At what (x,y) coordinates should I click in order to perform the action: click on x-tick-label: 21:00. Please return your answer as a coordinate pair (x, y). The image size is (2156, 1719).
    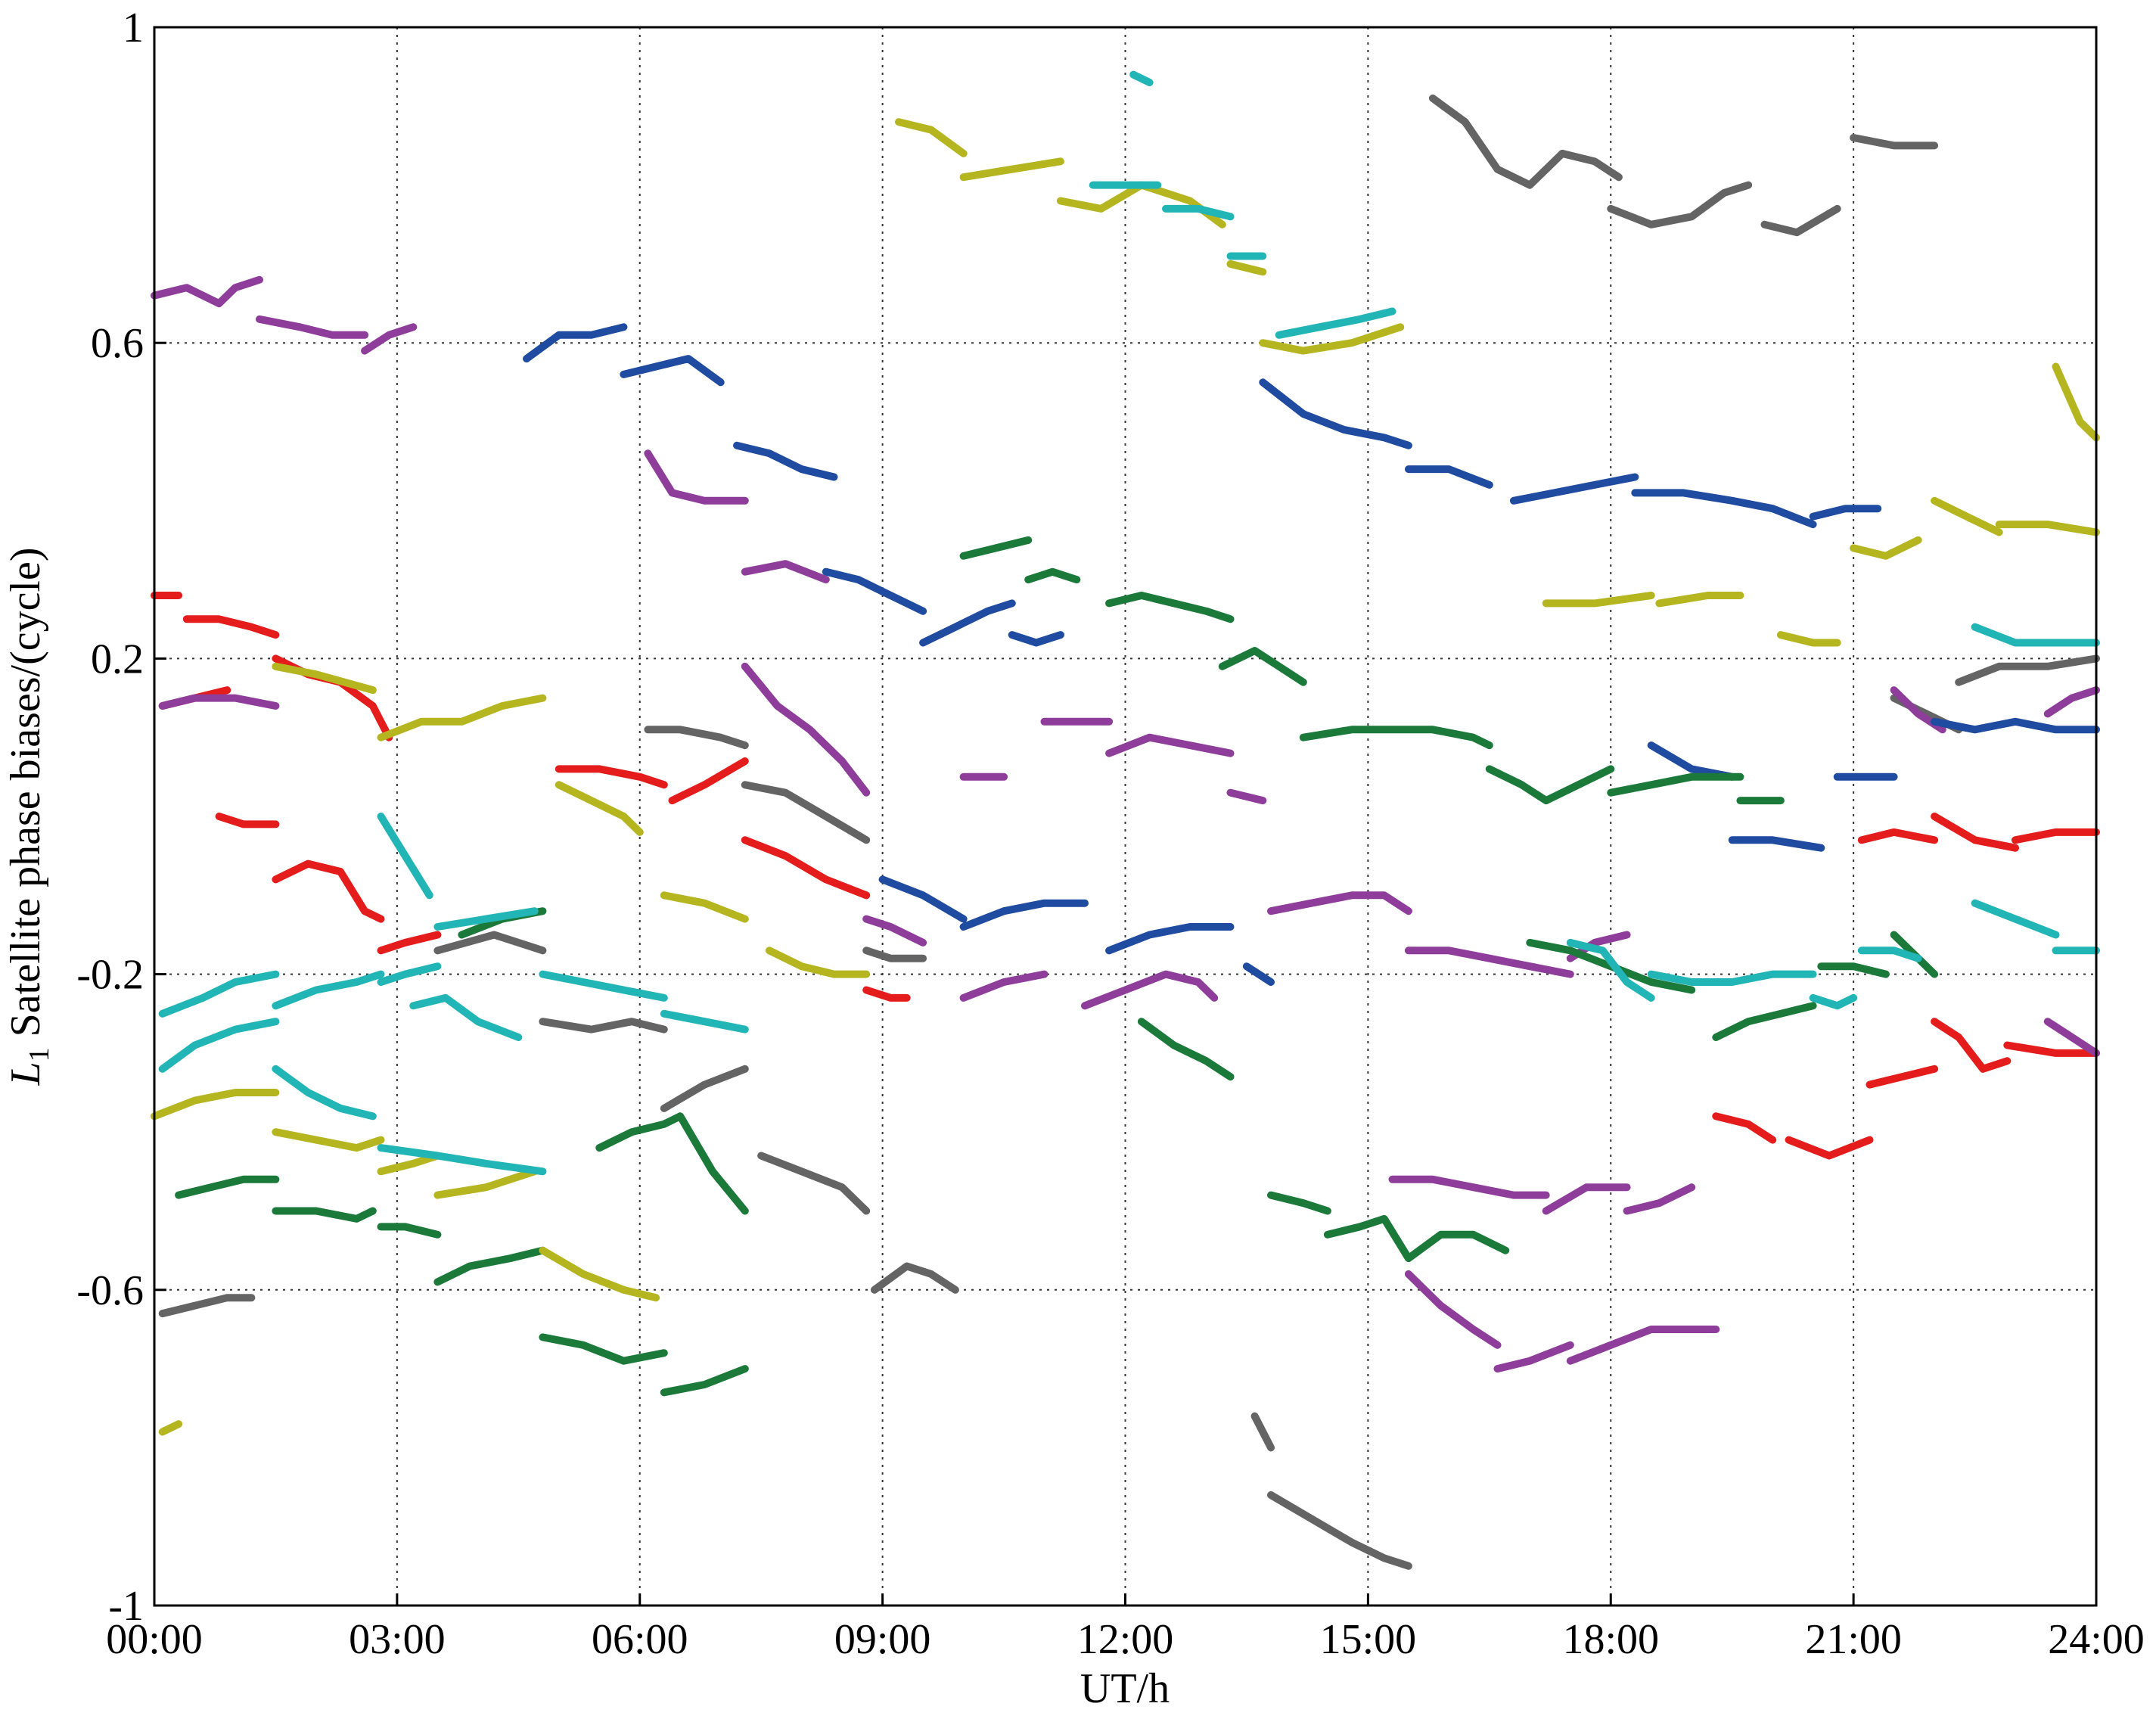
    Looking at the image, I should click on (1853, 1640).